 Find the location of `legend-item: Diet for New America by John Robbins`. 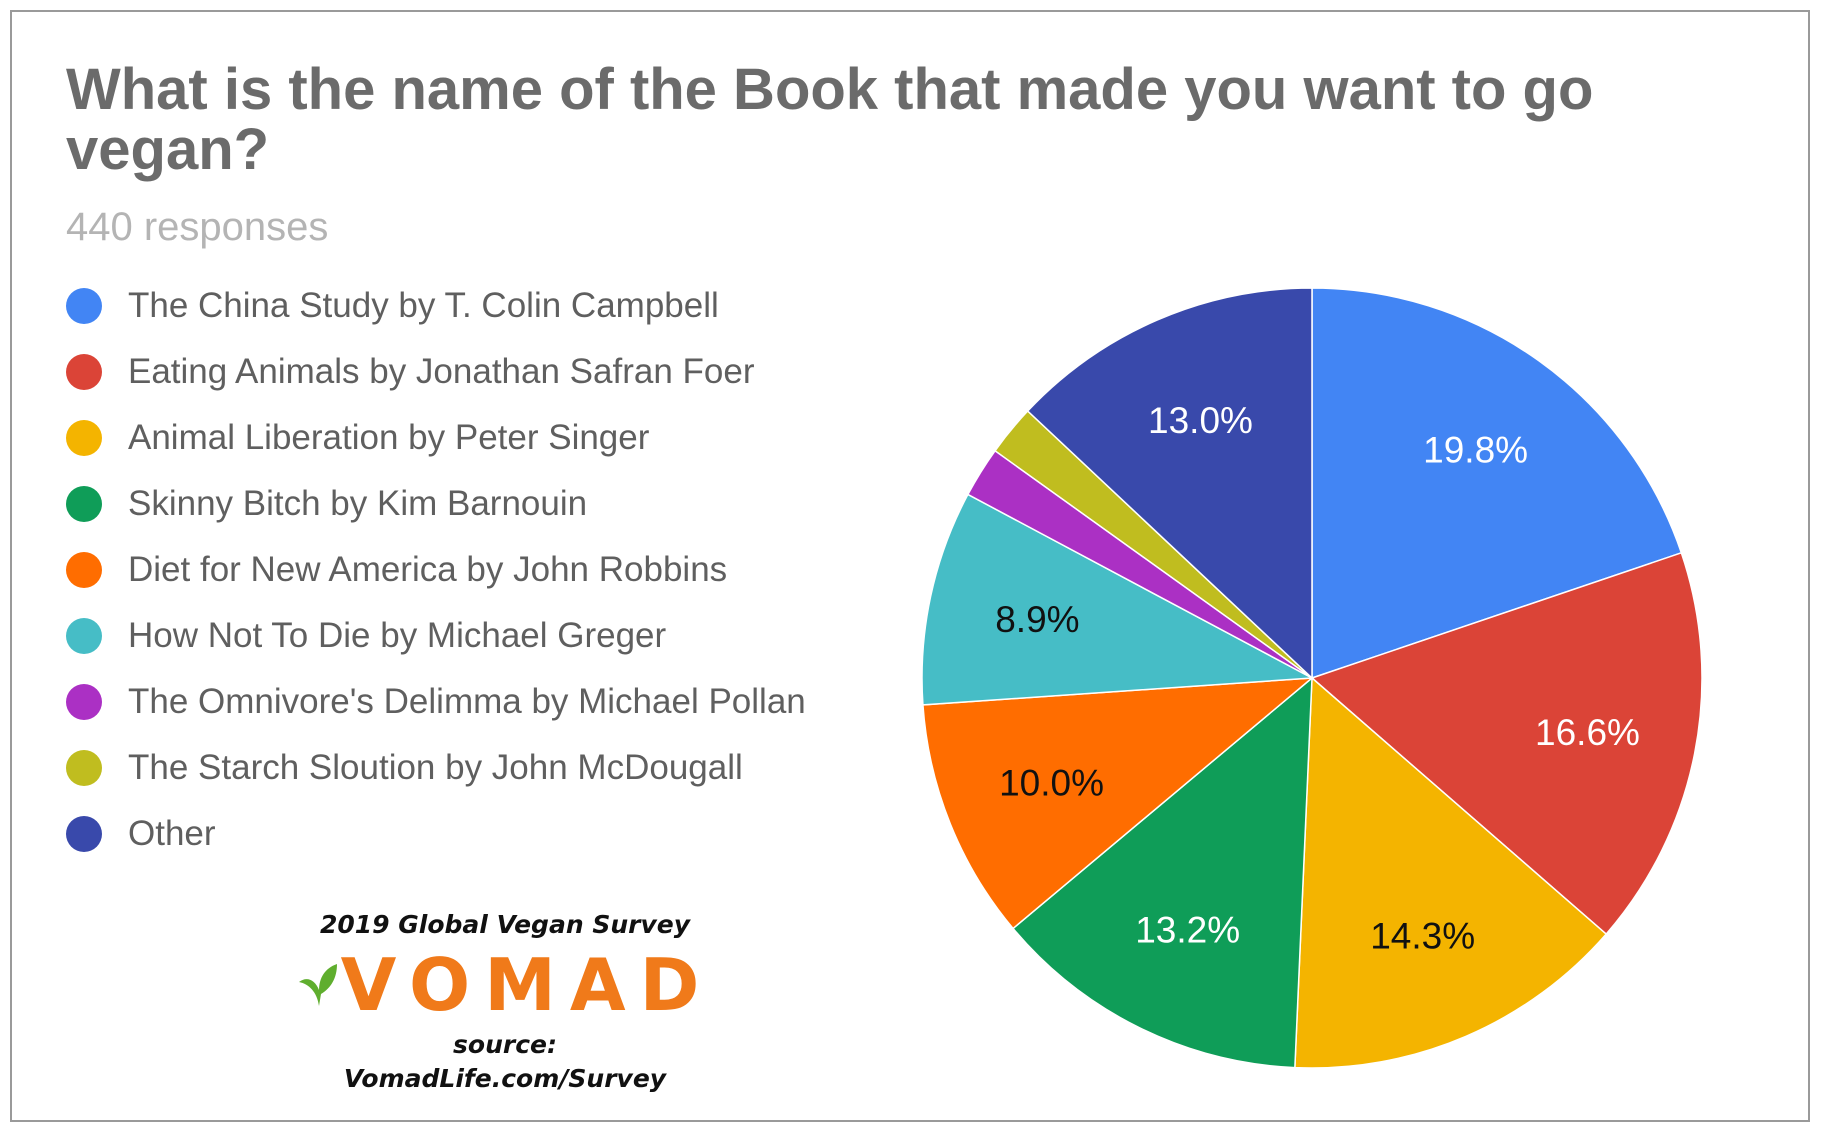

legend-item: Diet for New America by John Robbins is located at coordinates (436, 579).